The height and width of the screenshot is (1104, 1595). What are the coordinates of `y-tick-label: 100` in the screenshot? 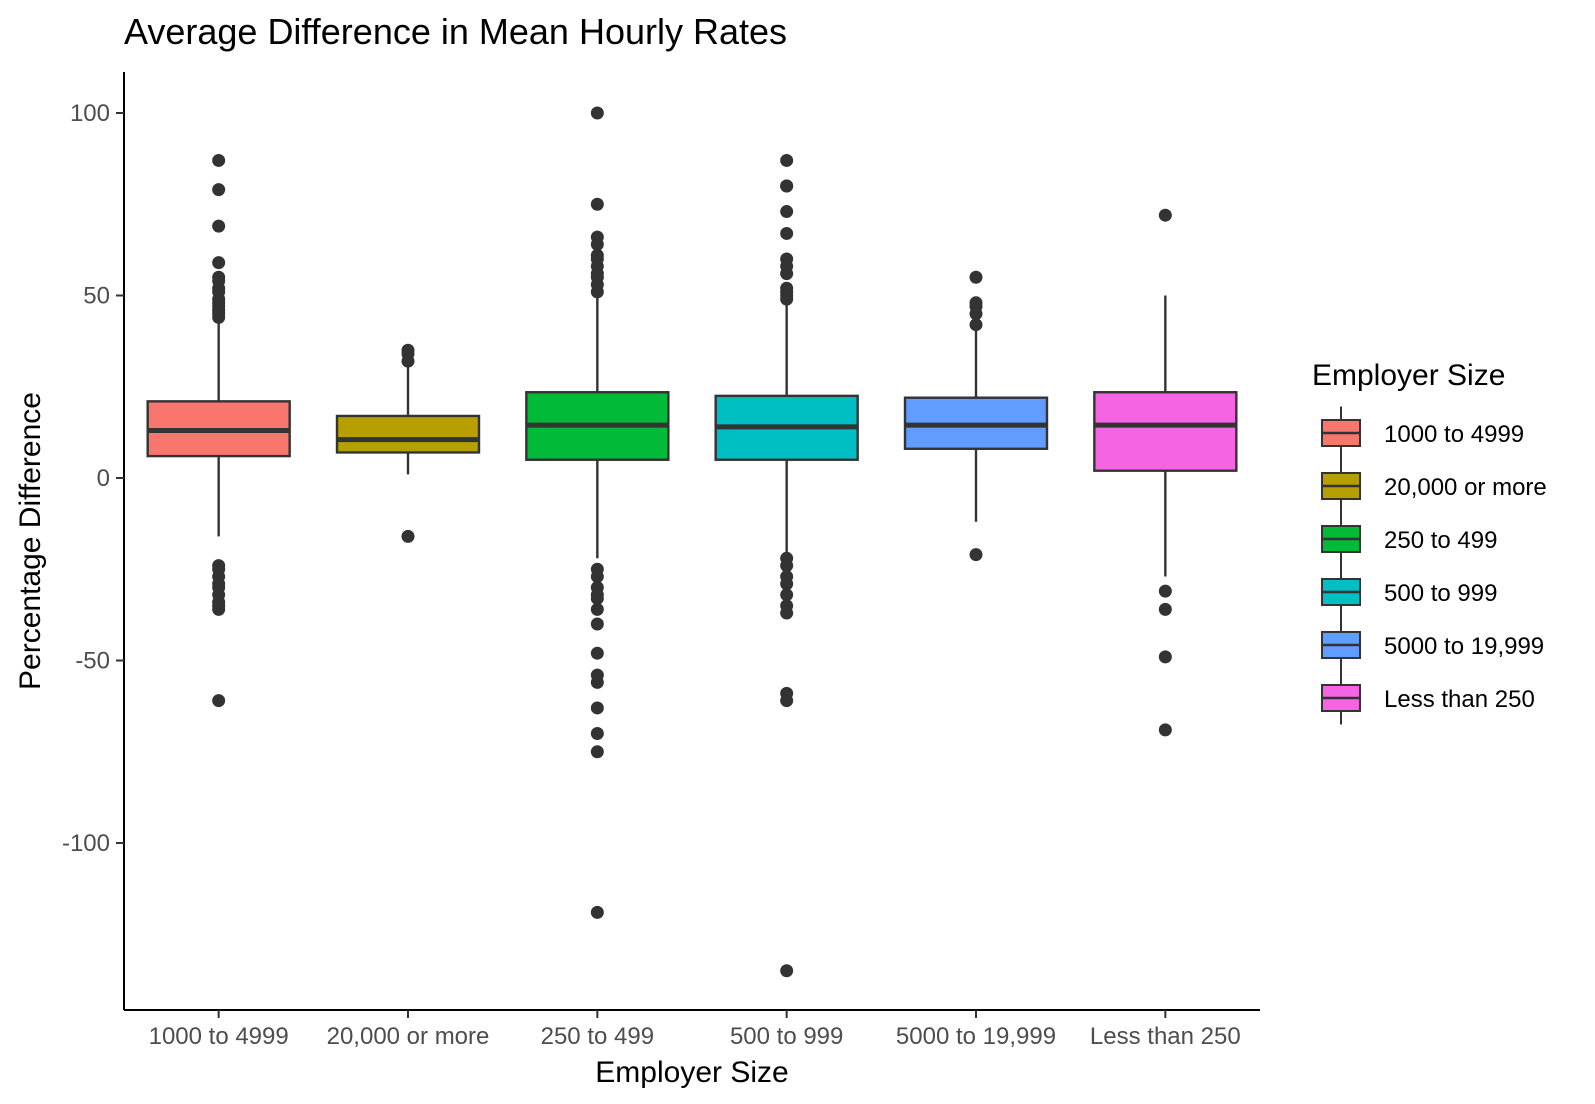 It's located at (90, 113).